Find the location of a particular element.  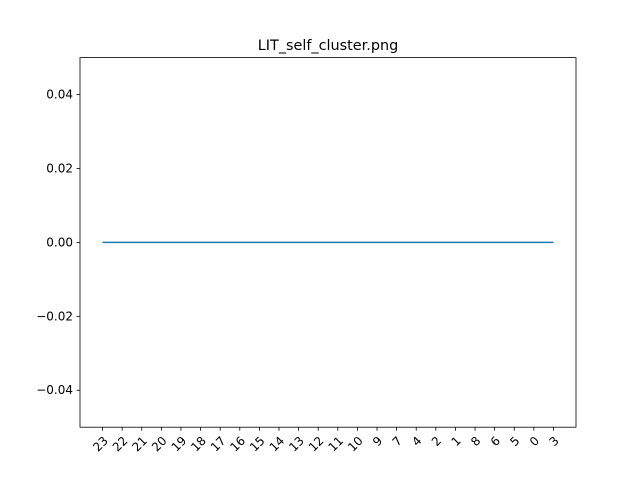

y-axis: −0.04 −0.02 0.00 0.02 0.04 is located at coordinates (58, 242).